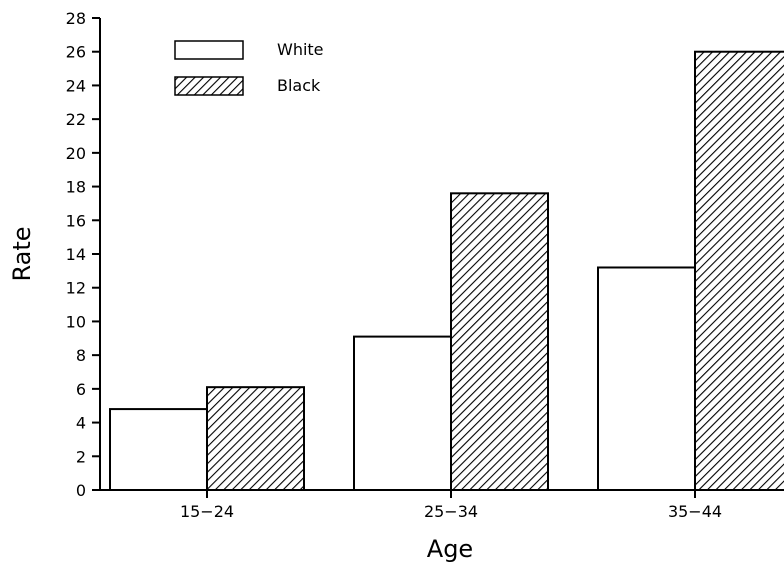 The height and width of the screenshot is (563, 784). I want to click on legend: White Black, so click(249, 68).